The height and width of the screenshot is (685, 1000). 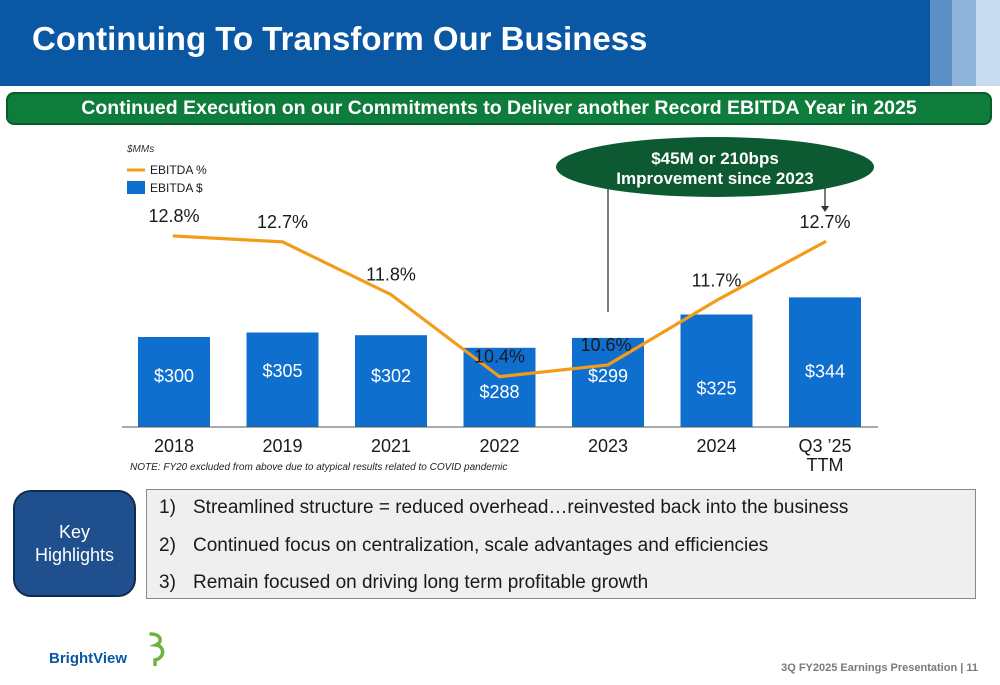 What do you see at coordinates (88, 658) in the screenshot?
I see `logo-wordmark: BrightView` at bounding box center [88, 658].